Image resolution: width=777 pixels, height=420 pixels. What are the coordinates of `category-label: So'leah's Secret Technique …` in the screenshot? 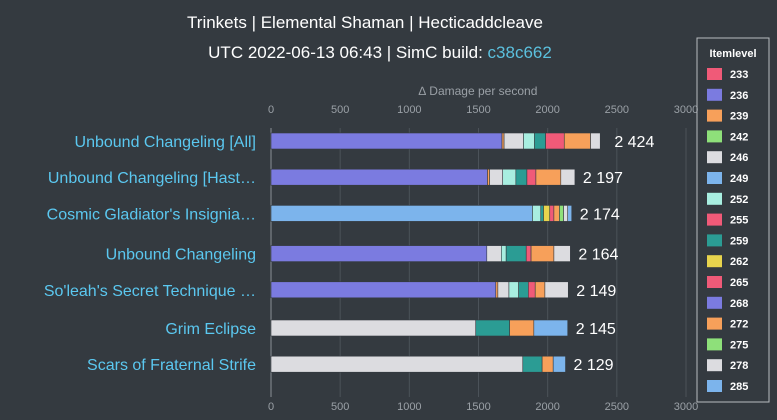 It's located at (150, 291).